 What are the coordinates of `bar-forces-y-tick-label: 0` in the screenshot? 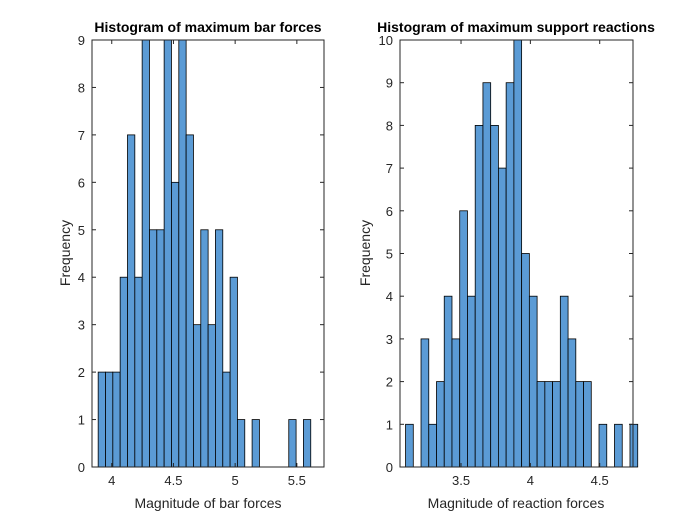 It's located at (81, 467).